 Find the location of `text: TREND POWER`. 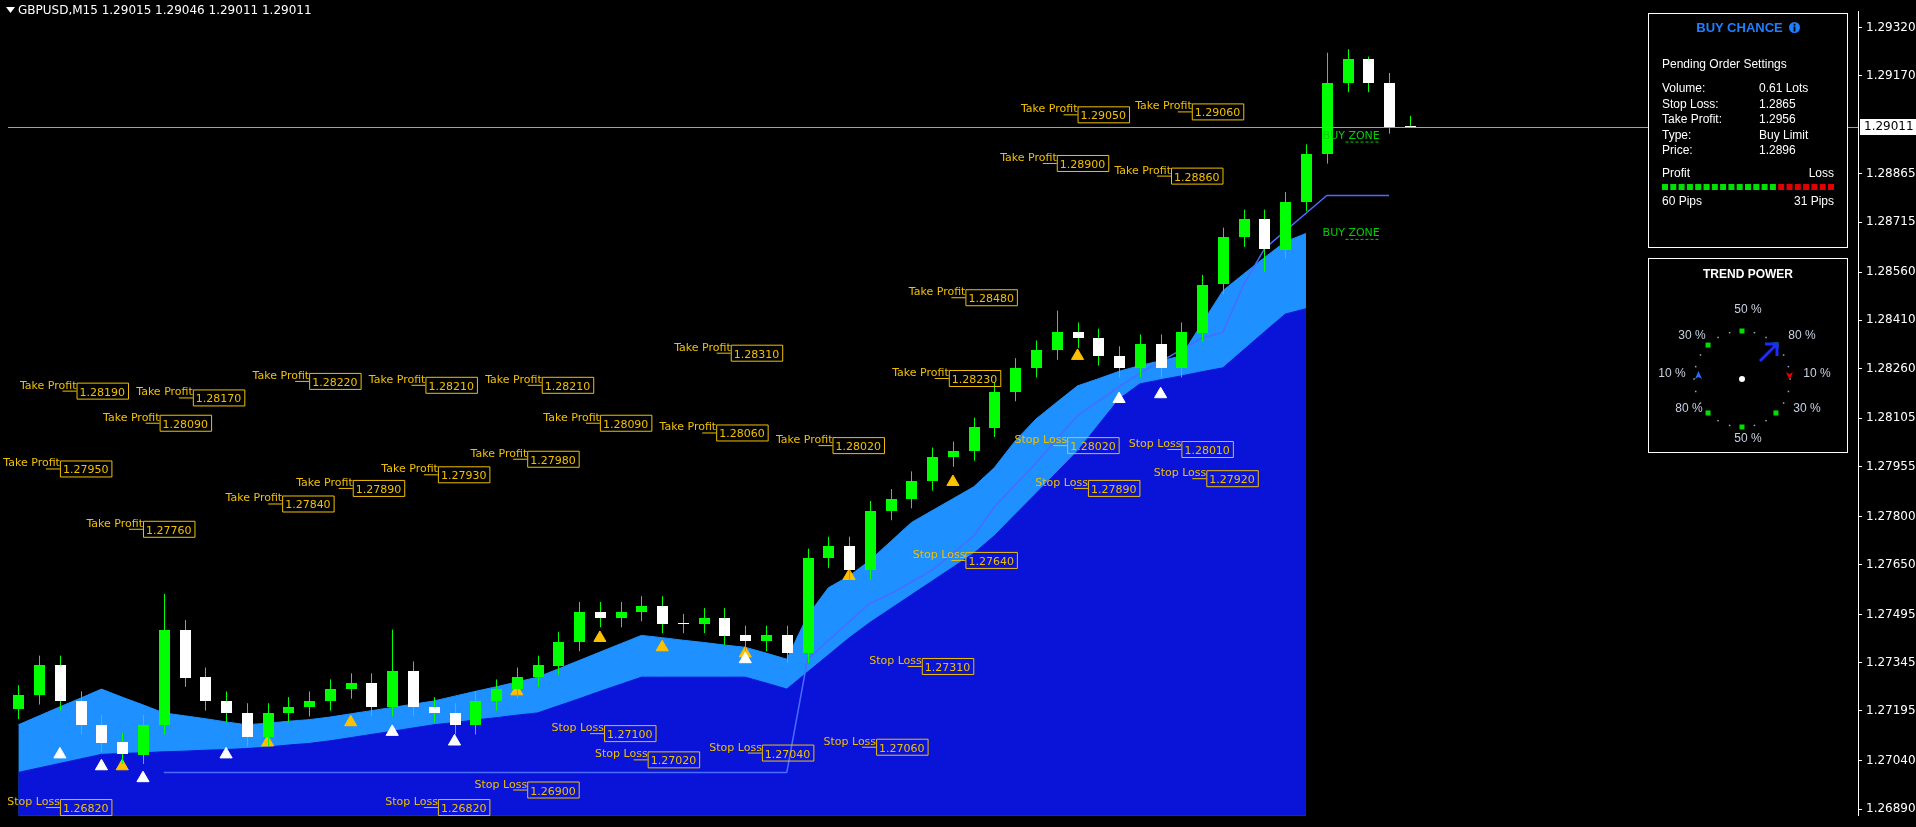

text: TREND POWER is located at coordinates (1748, 274).